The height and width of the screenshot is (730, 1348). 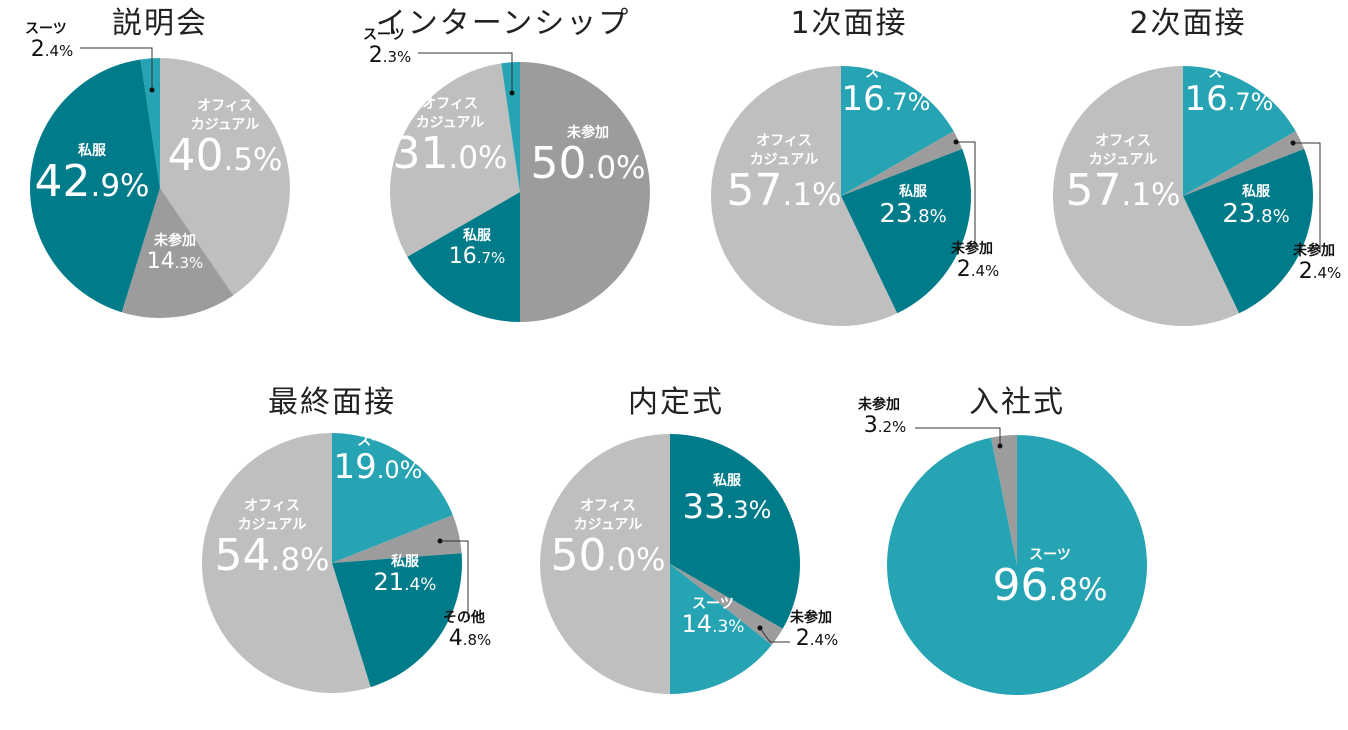 I want to click on slice-label: その他, so click(x=464, y=617).